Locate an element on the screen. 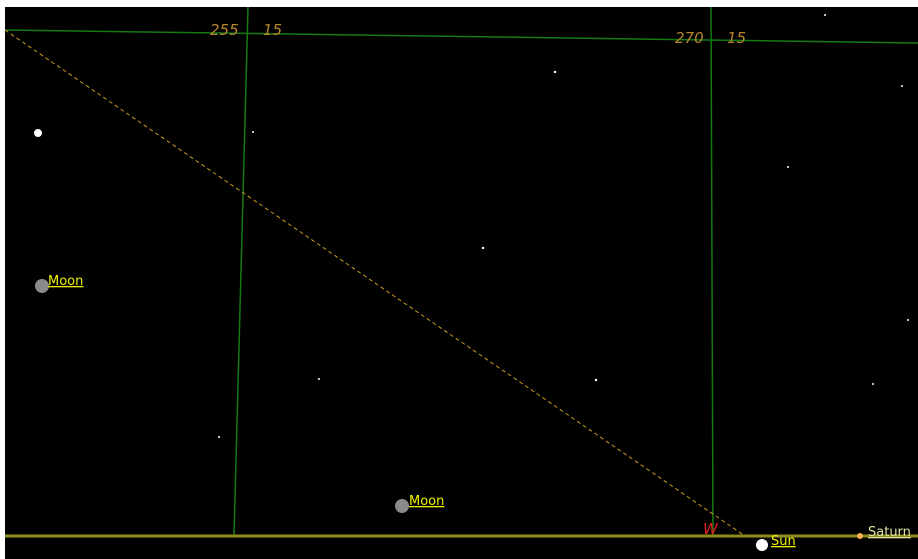  ra-label: 255 is located at coordinates (224, 30).